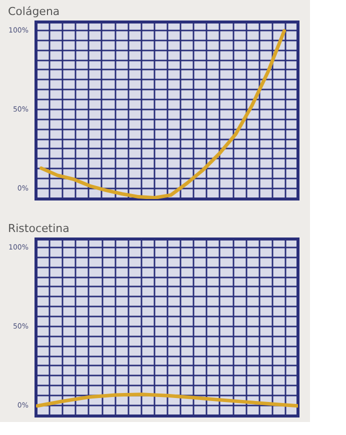 Image resolution: width=346 pixels, height=435 pixels. What do you see at coordinates (39, 228) in the screenshot?
I see `chart-title: Ristocetina` at bounding box center [39, 228].